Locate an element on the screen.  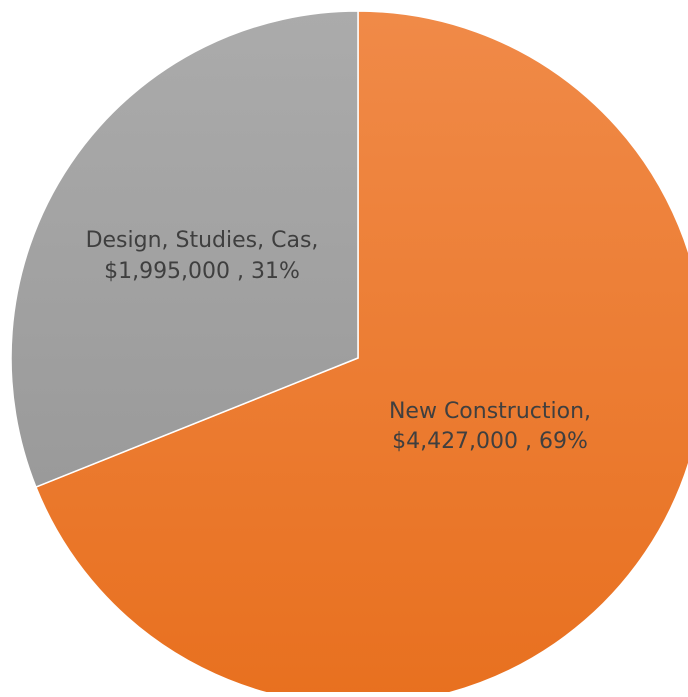
data-label-design-studies-line2: $1,995,000 , 31% is located at coordinates (202, 271).